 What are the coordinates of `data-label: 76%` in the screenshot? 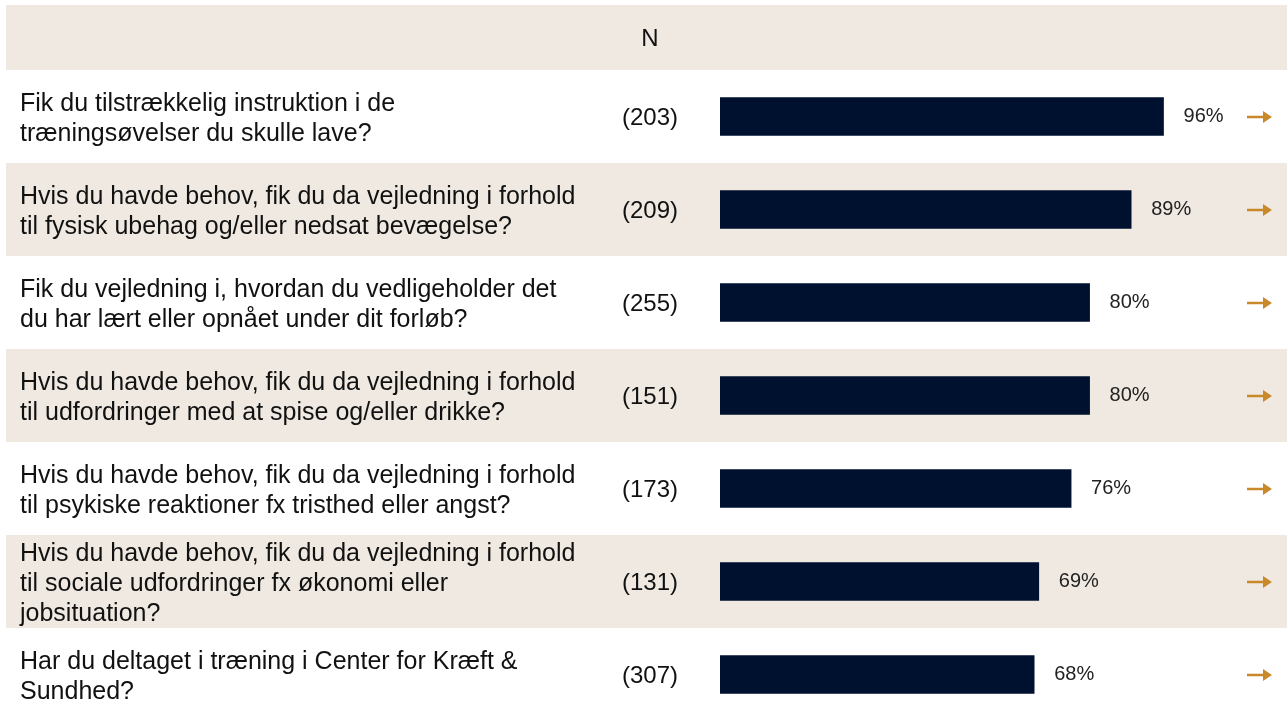 It's located at (1111, 487).